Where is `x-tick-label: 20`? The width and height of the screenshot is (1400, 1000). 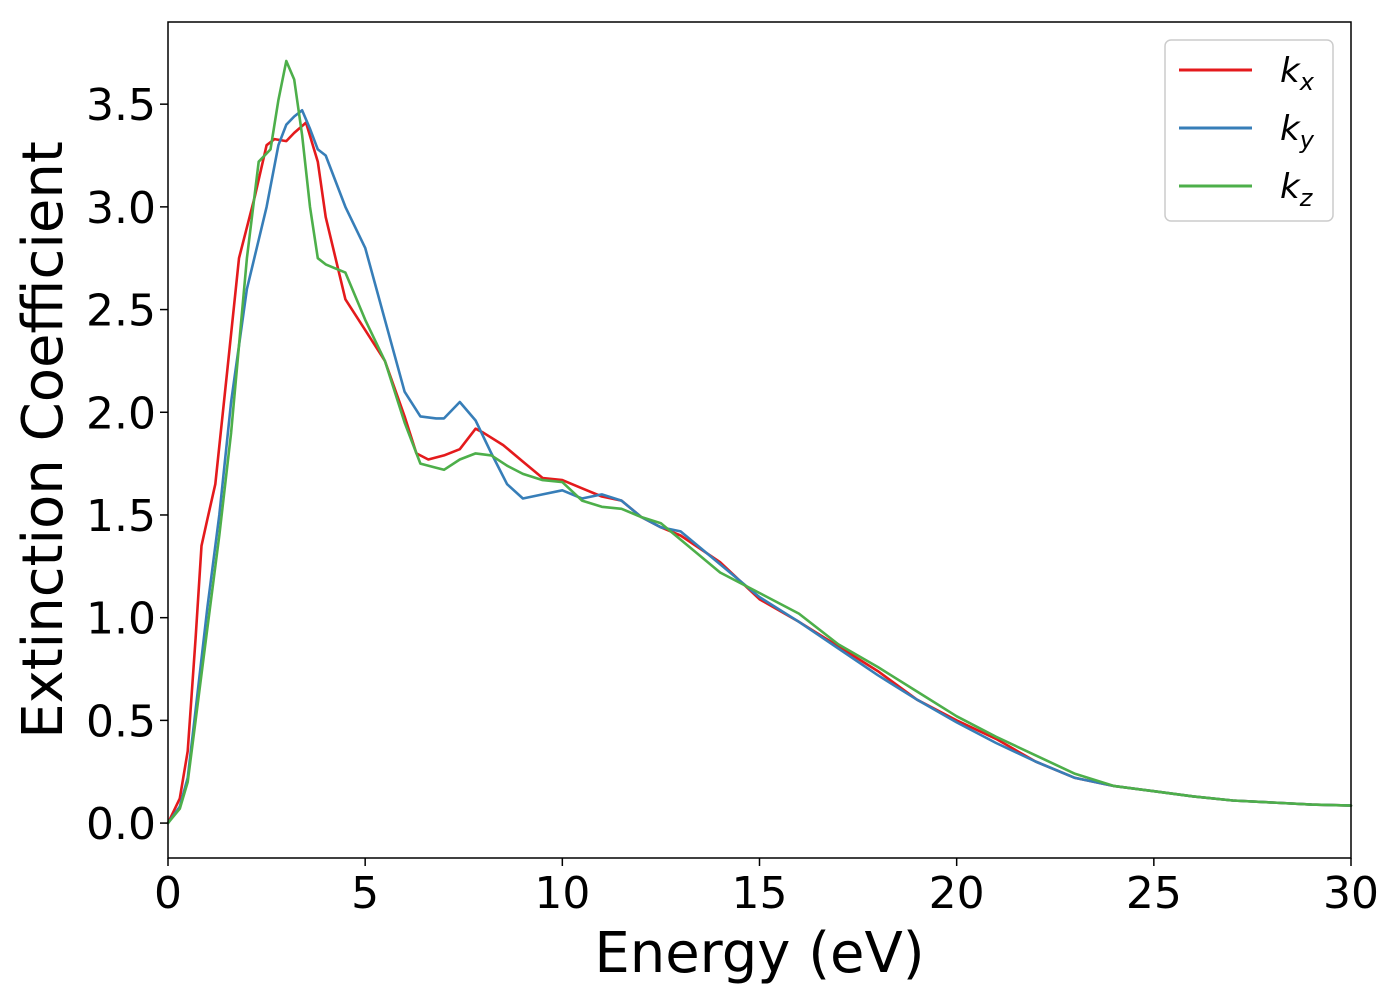 x-tick-label: 20 is located at coordinates (957, 893).